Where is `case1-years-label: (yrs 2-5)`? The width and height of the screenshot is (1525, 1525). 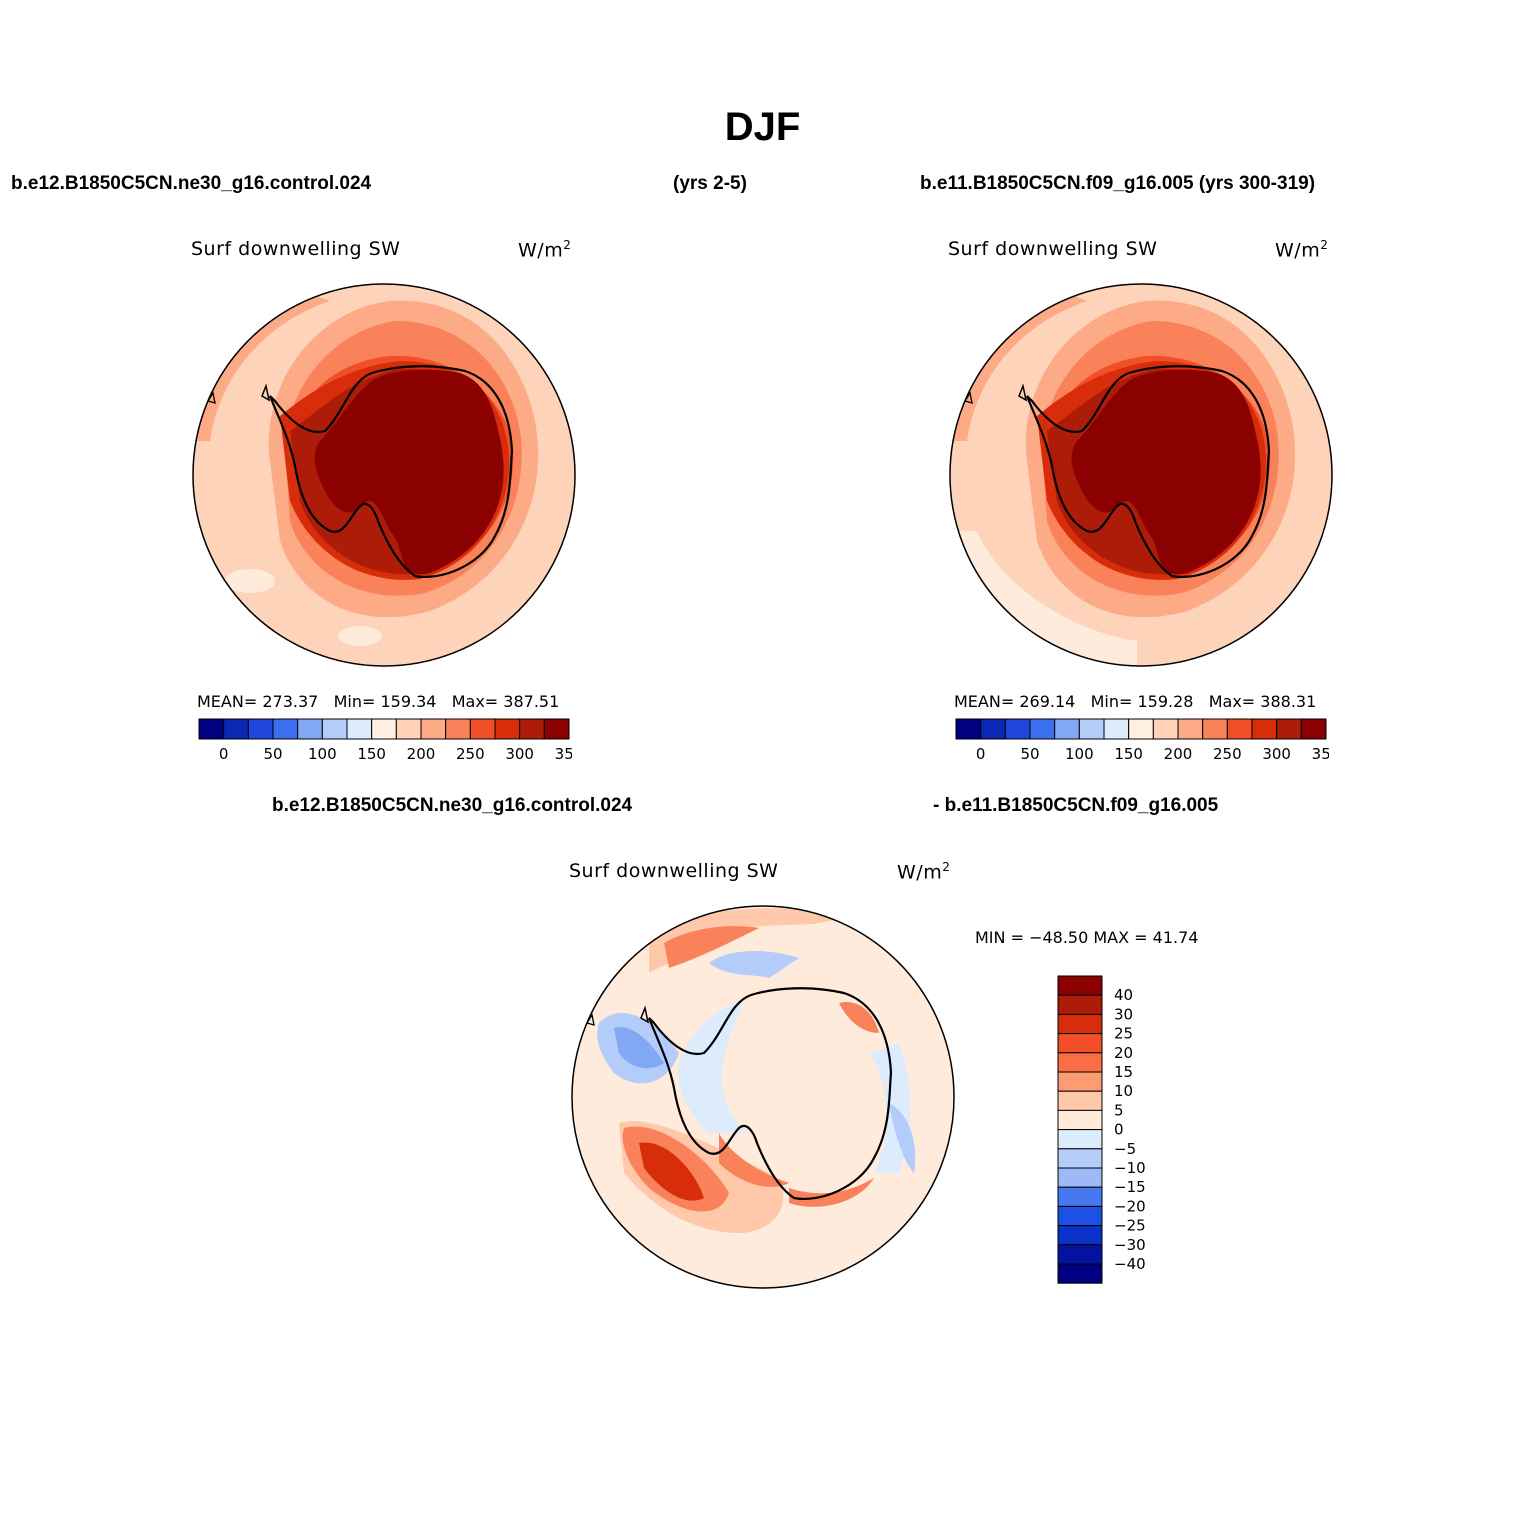 case1-years-label: (yrs 2-5) is located at coordinates (710, 183).